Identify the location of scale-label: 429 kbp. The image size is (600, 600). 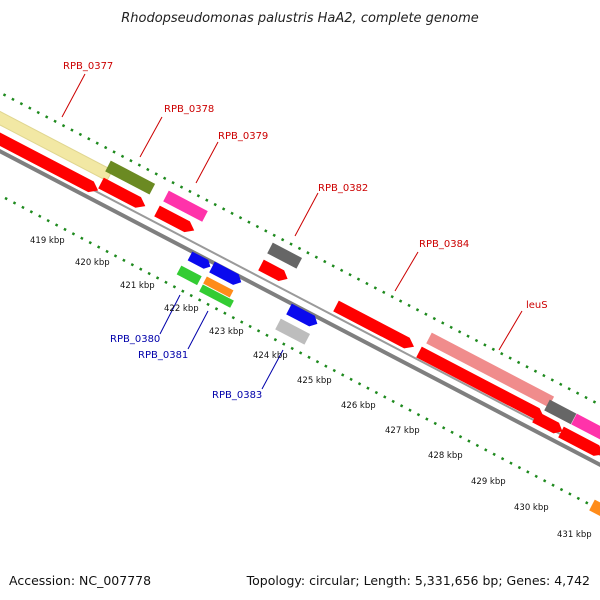
(488, 482).